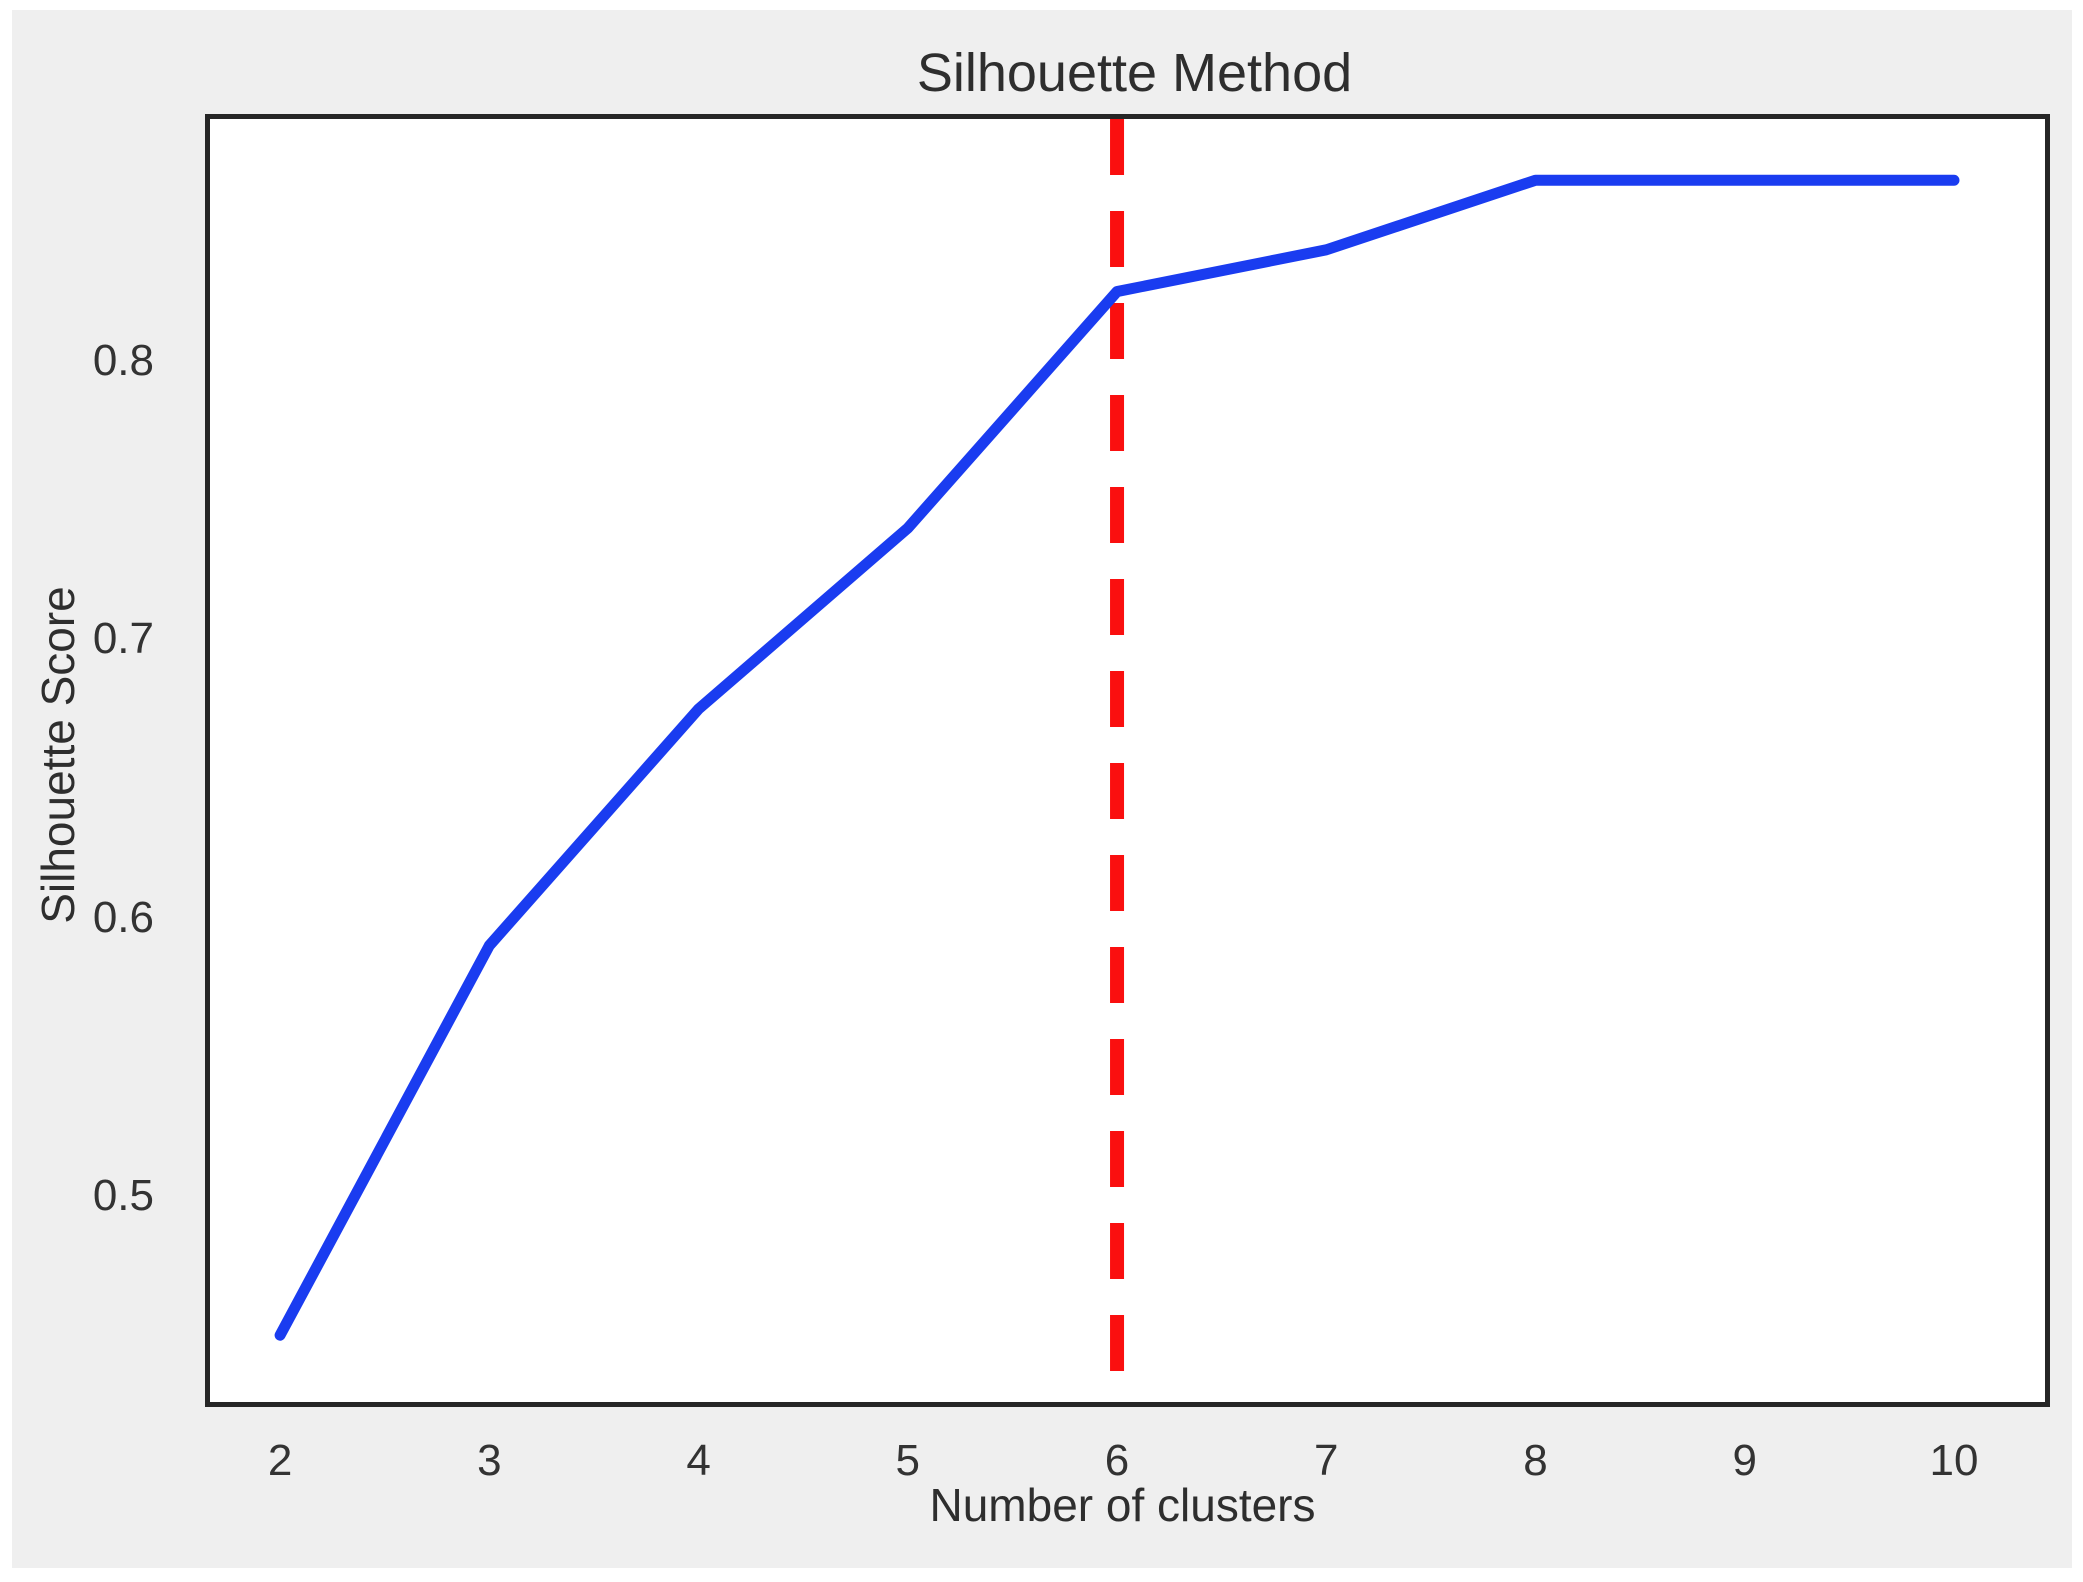  I want to click on y-tick-label: 0.6, so click(123, 917).